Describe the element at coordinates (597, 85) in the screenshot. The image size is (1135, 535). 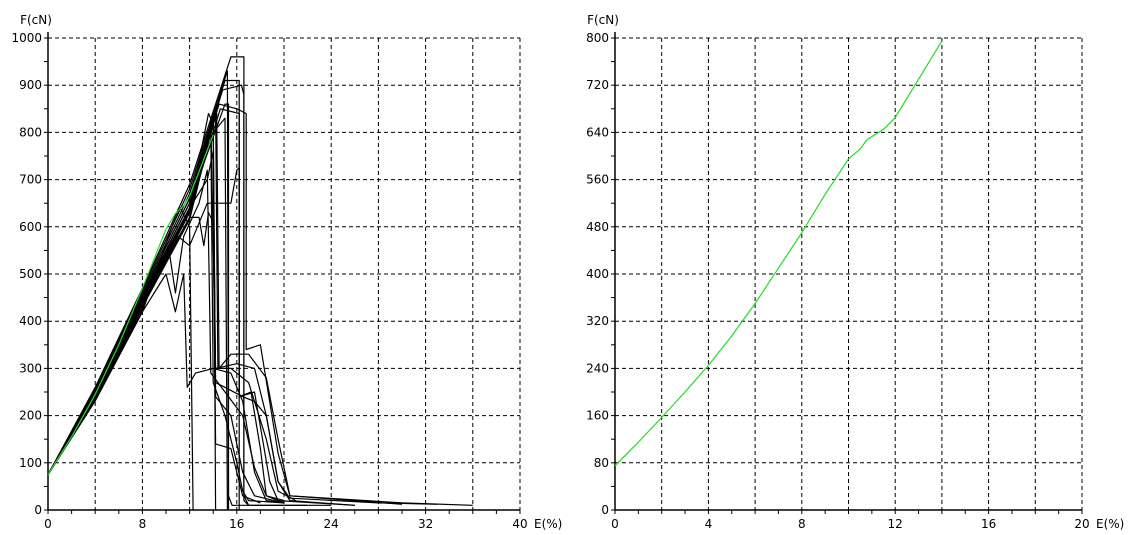
I see `y-tick-label: 720` at that location.